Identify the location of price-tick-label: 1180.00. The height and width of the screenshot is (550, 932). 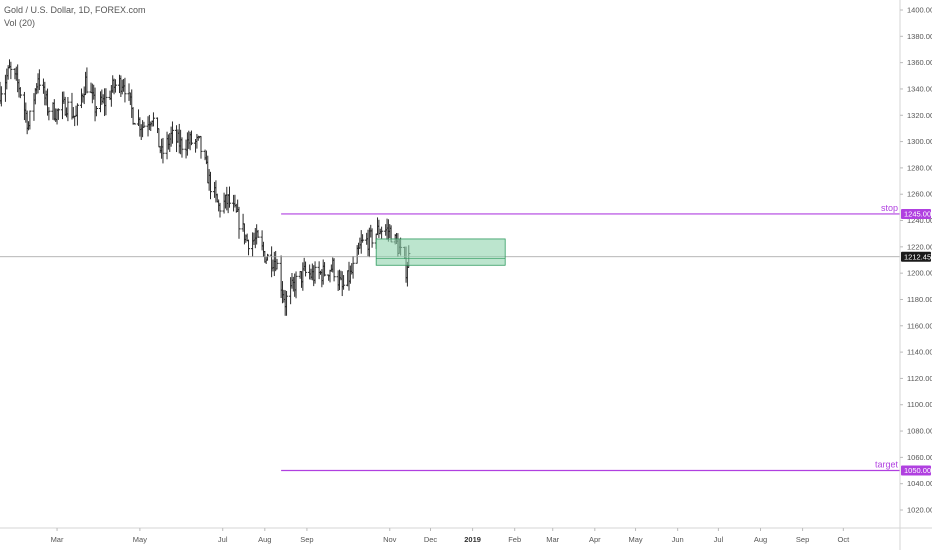
(919, 299).